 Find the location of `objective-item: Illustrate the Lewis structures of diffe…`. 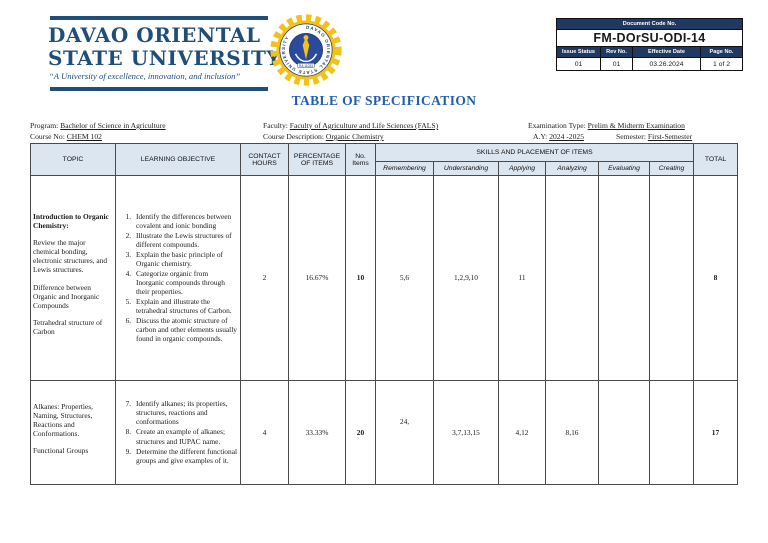

objective-item: Illustrate the Lewis structures of diffe… is located at coordinates (185, 240).